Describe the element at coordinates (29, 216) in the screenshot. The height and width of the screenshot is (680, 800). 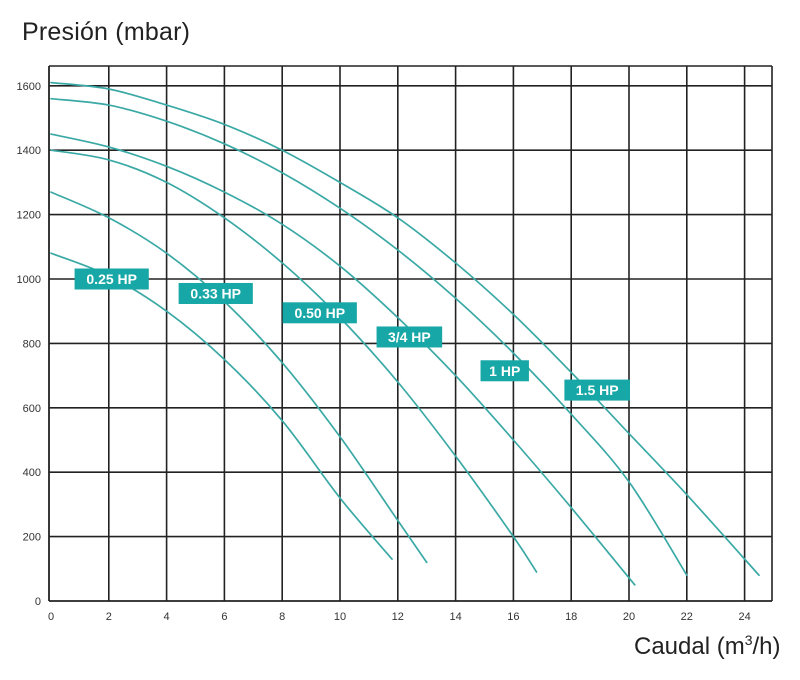
I see `y-tick-label: 1200` at that location.